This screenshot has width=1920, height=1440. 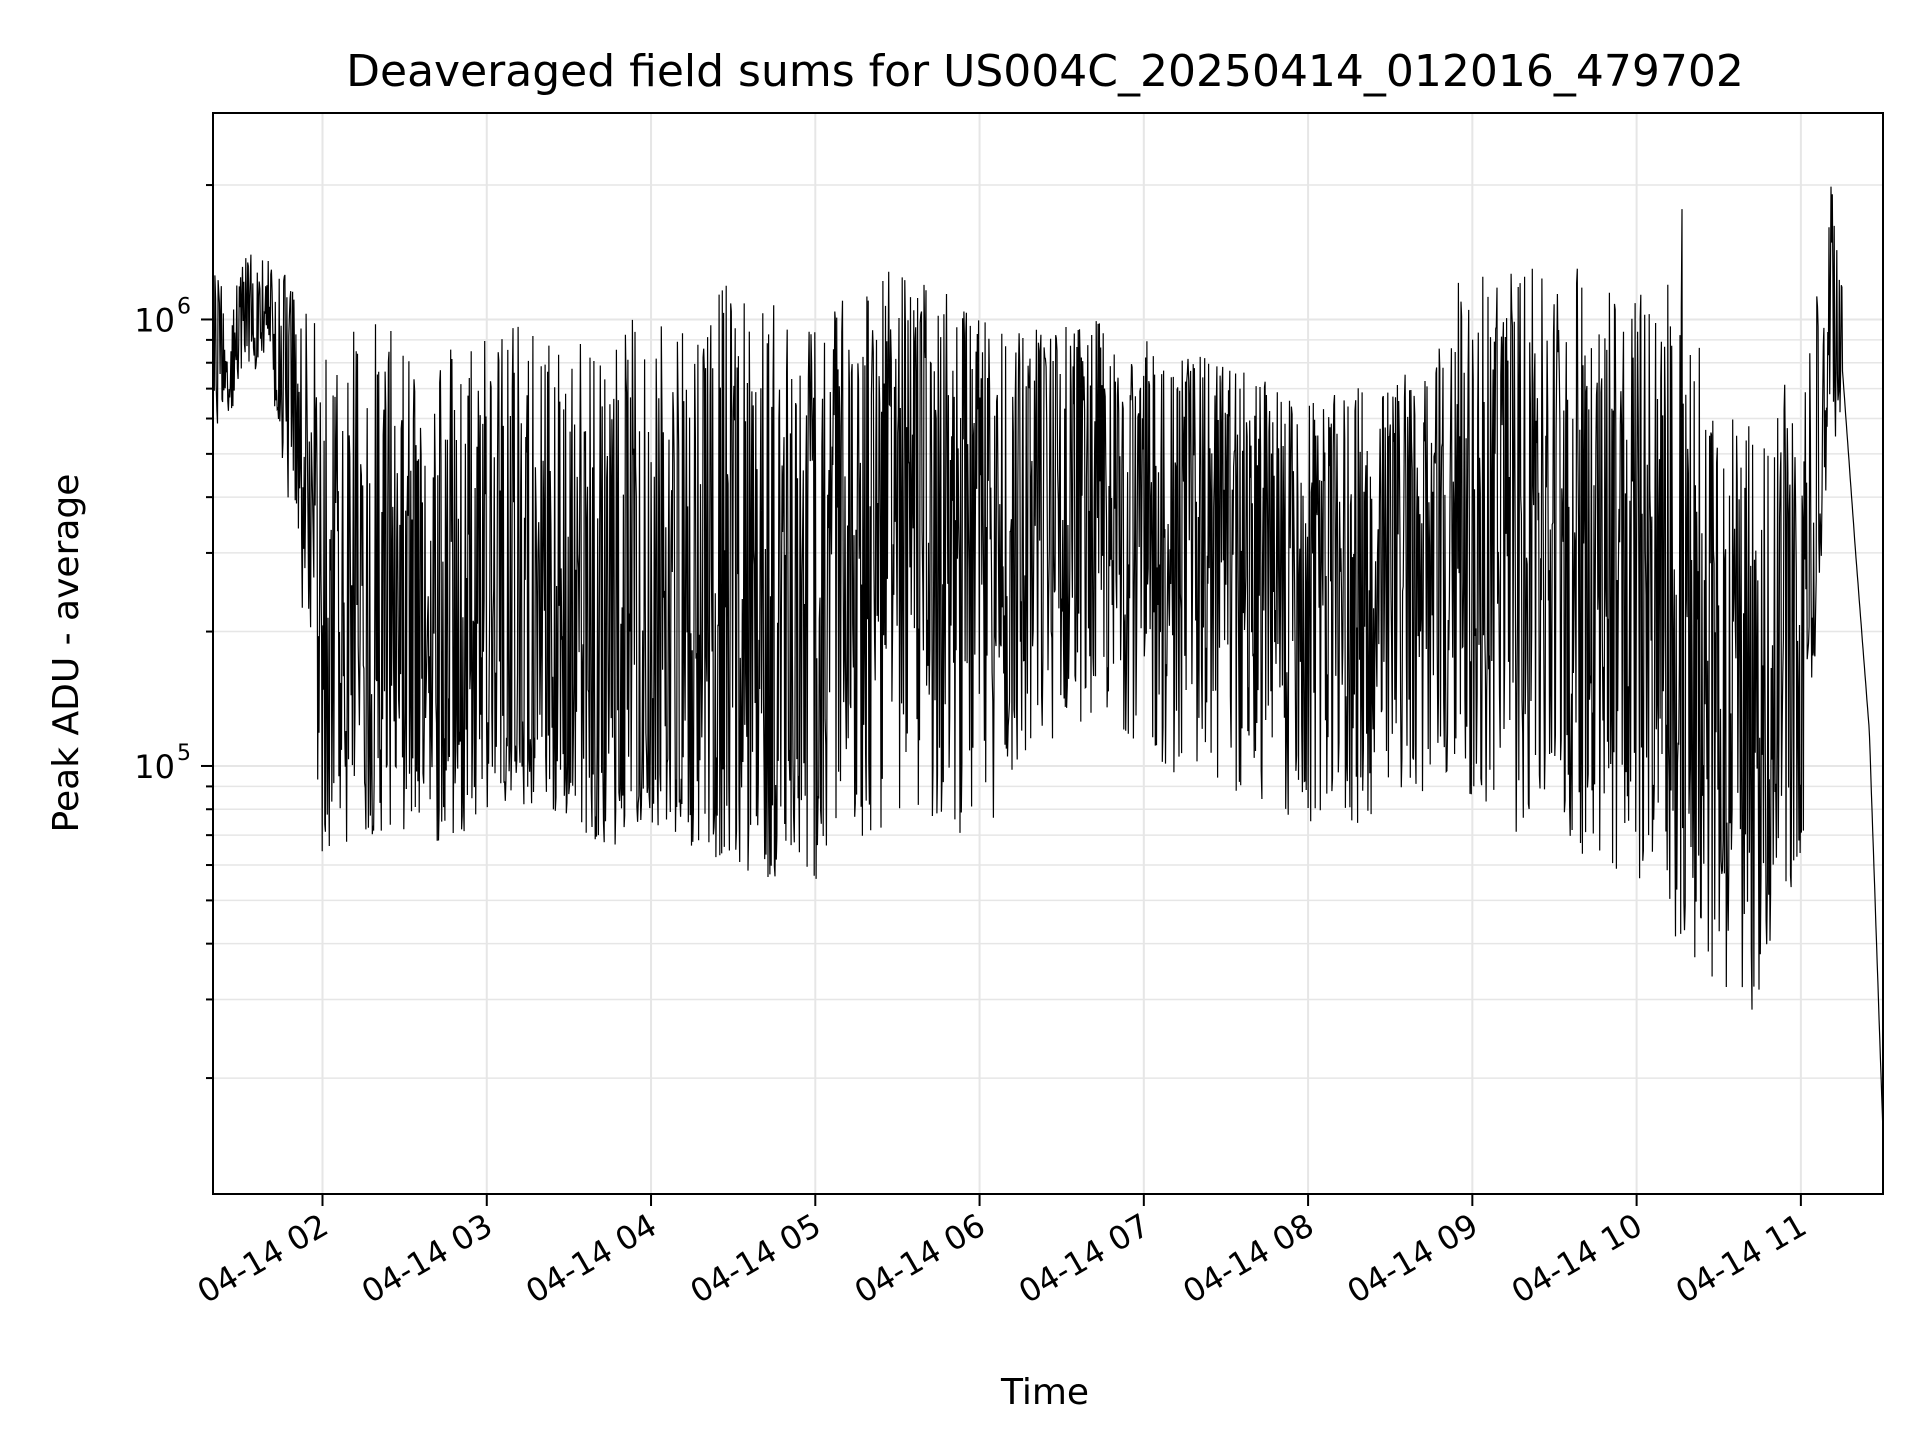 What do you see at coordinates (1741, 1258) in the screenshot?
I see `x-tick-label: 04-14 11` at bounding box center [1741, 1258].